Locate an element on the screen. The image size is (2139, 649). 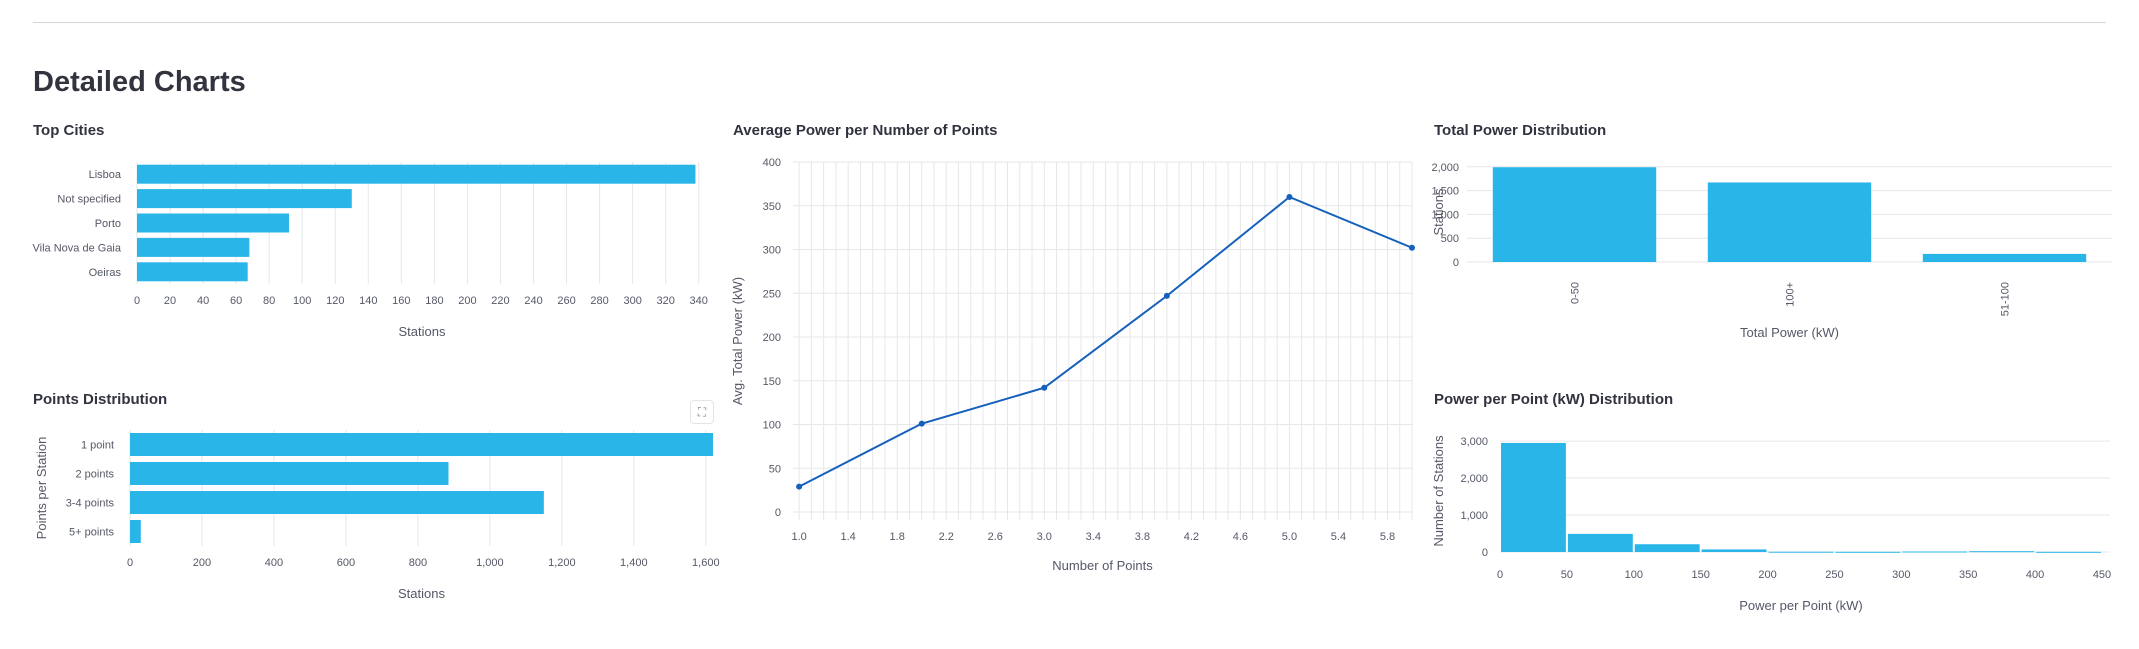
avg-power-x-axis-title: Number of Points is located at coordinates (1102, 565).